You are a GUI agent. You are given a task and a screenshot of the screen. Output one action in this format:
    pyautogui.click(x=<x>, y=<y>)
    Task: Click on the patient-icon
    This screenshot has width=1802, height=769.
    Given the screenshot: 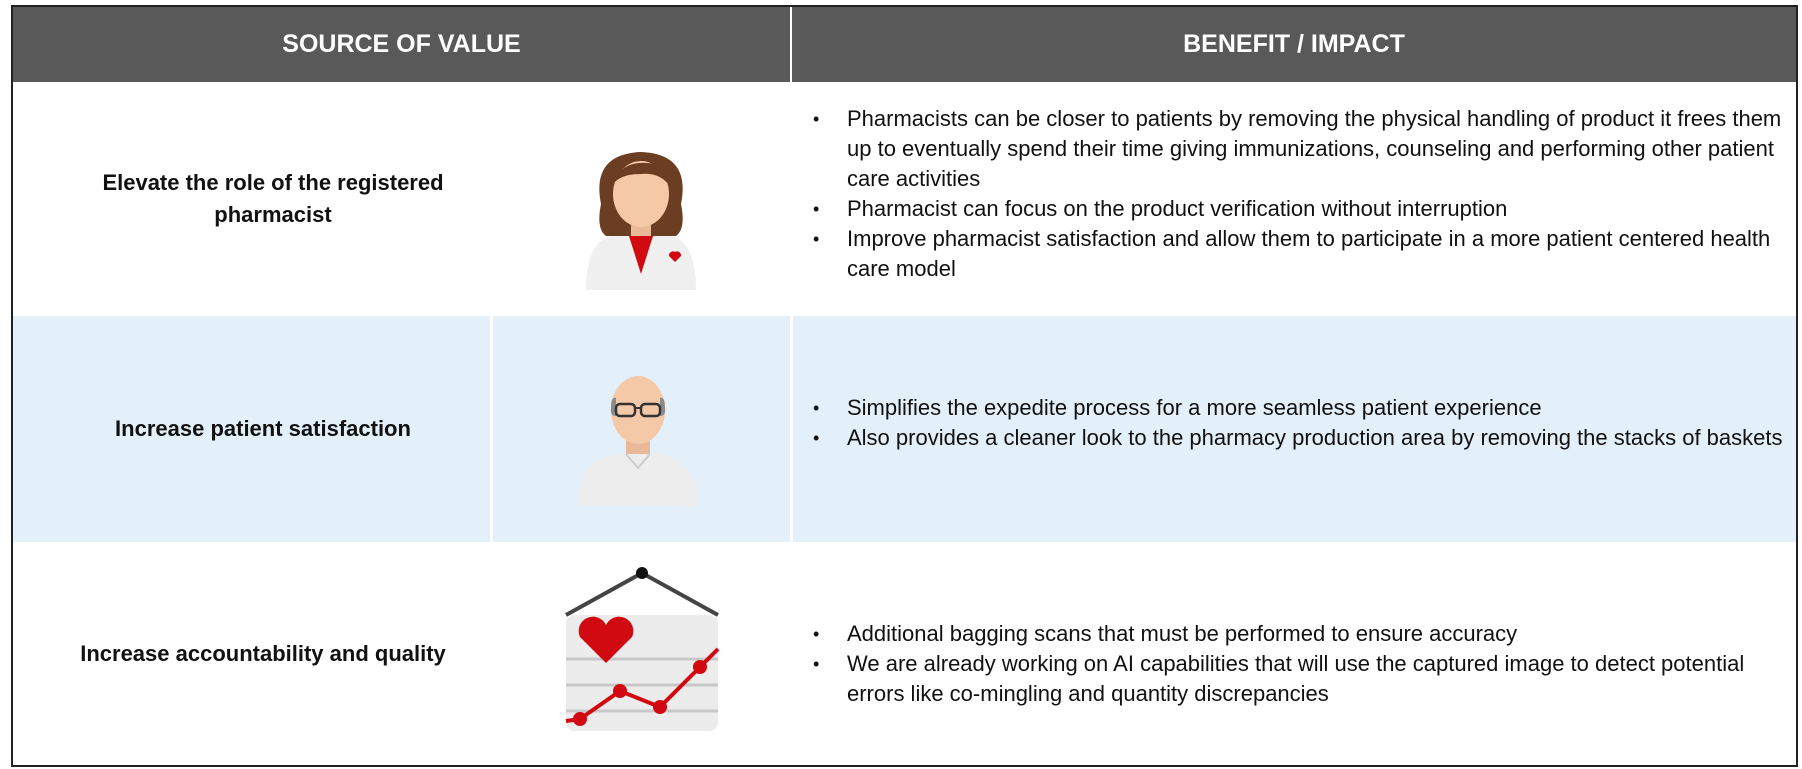 What is the action you would take?
    pyautogui.click(x=638, y=441)
    